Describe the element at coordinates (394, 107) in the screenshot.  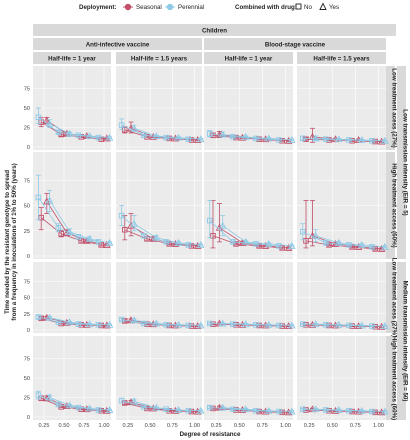
I see `strip-row-1-label: Low treatment acess (27%)` at that location.